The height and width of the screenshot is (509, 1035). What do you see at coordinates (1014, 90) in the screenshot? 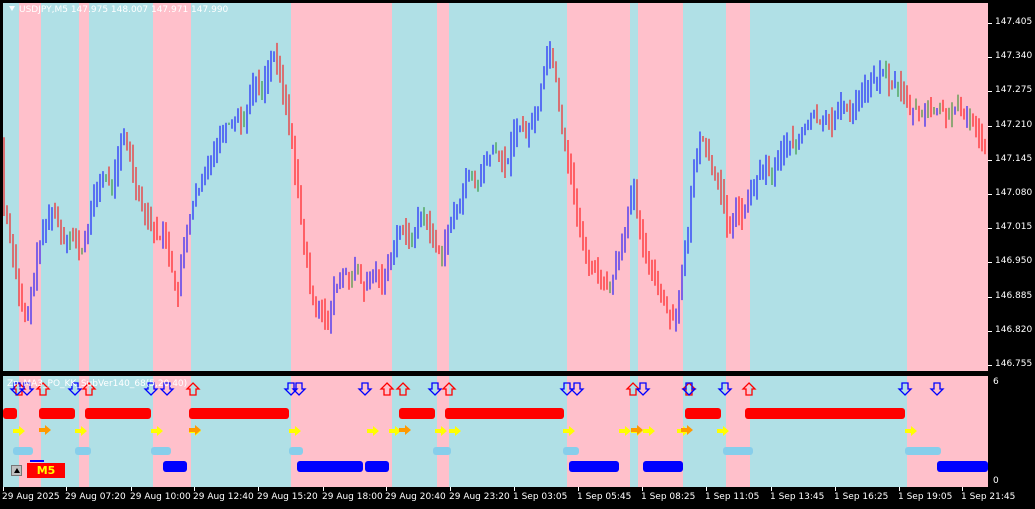
I see `price-label: 147.275` at bounding box center [1014, 90].